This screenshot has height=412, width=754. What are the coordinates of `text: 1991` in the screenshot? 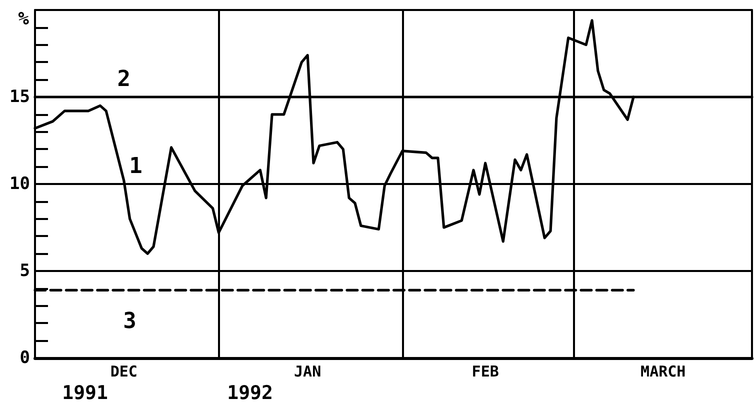 It's located at (85, 393).